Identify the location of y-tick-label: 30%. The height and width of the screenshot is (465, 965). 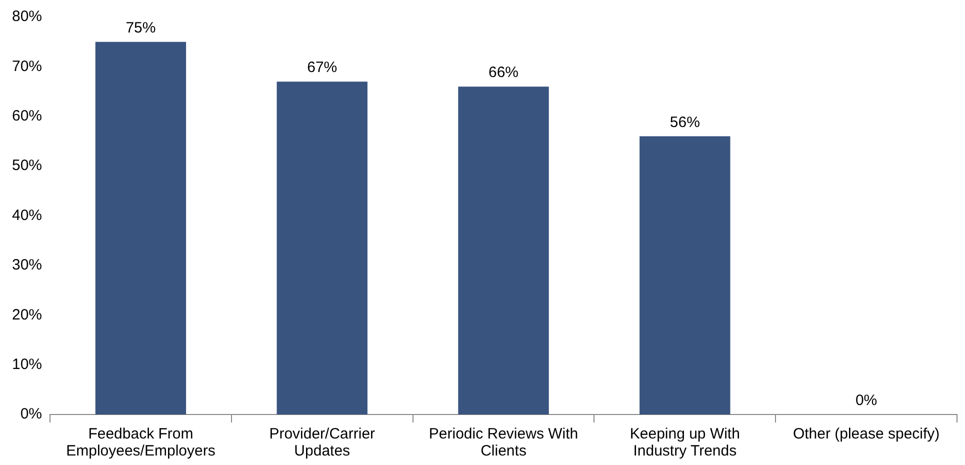
(27, 265).